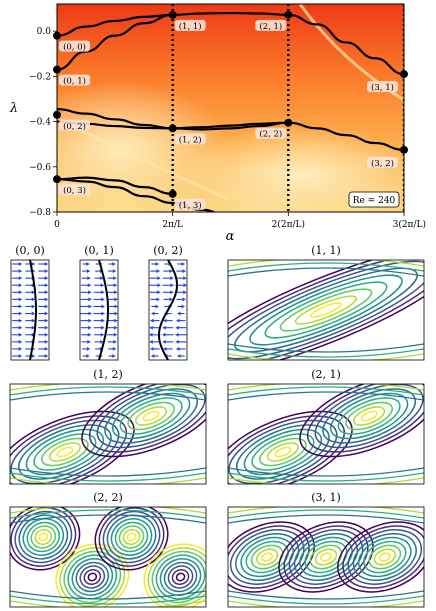  Describe the element at coordinates (374, 201) in the screenshot. I see `reynolds-annotation: Re = 240` at that location.